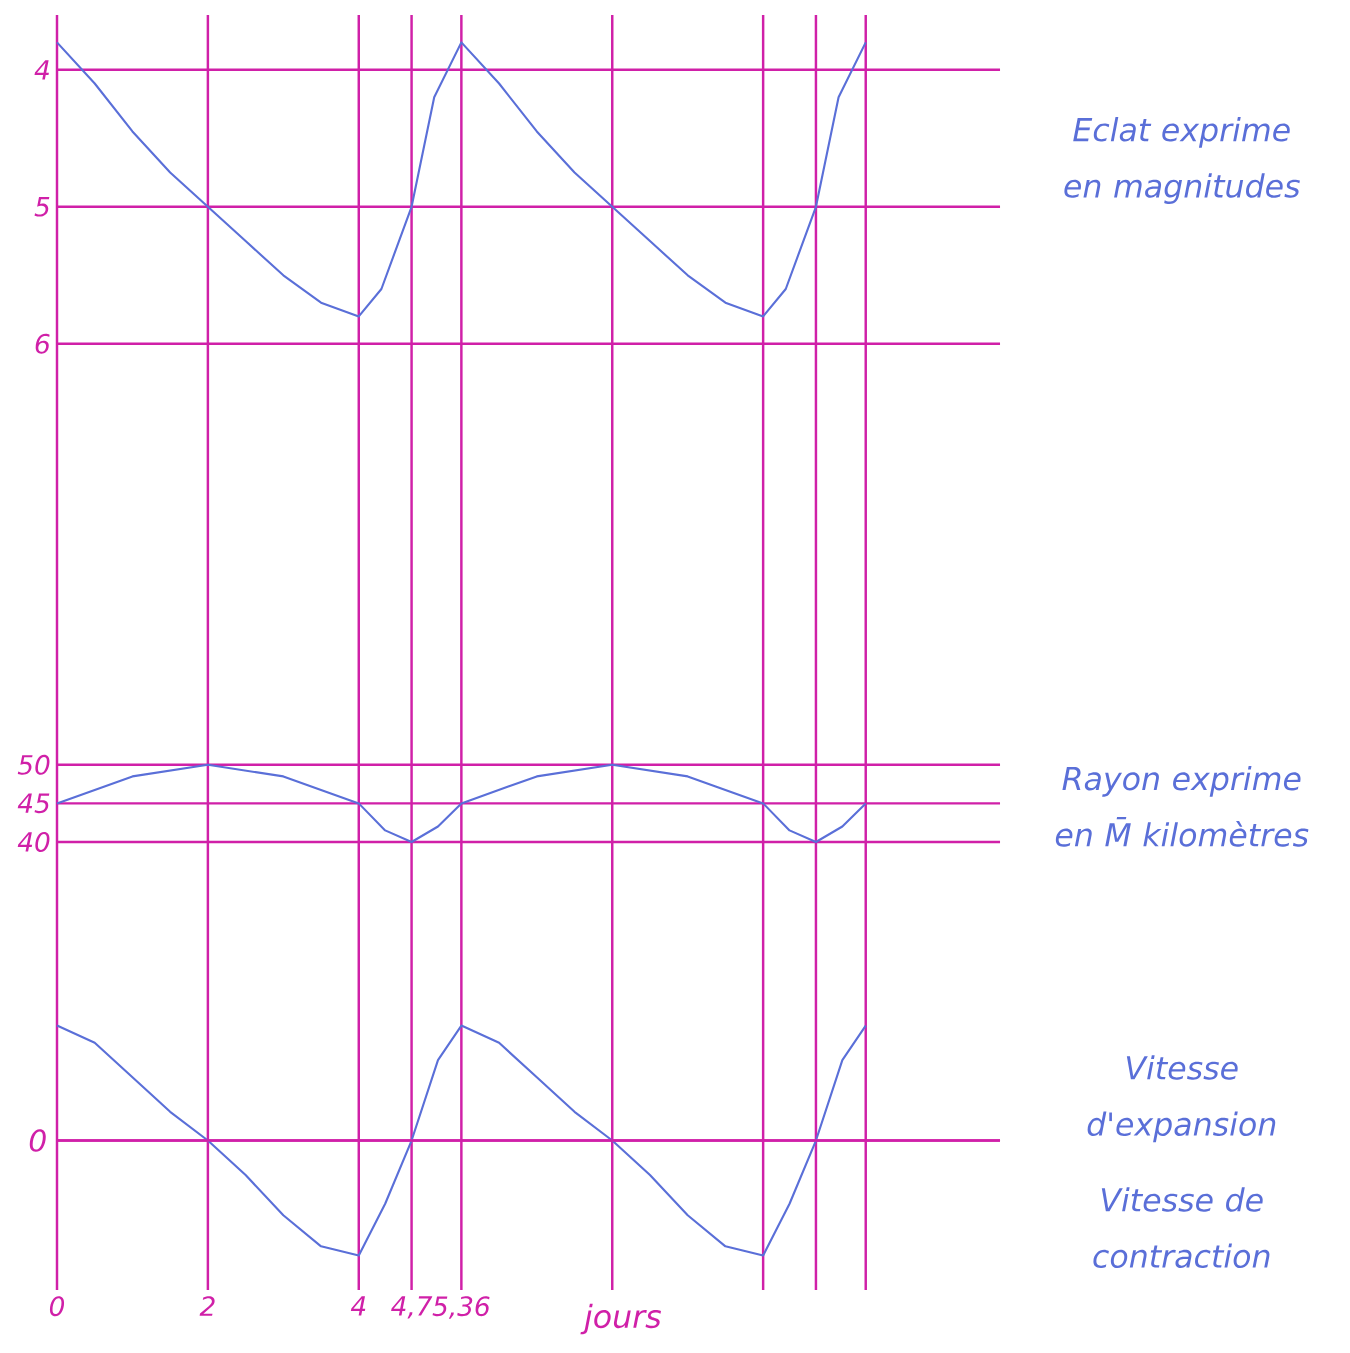 The width and height of the screenshot is (1350, 1353). What do you see at coordinates (33, 803) in the screenshot?
I see `y-tick-label: 45` at bounding box center [33, 803].